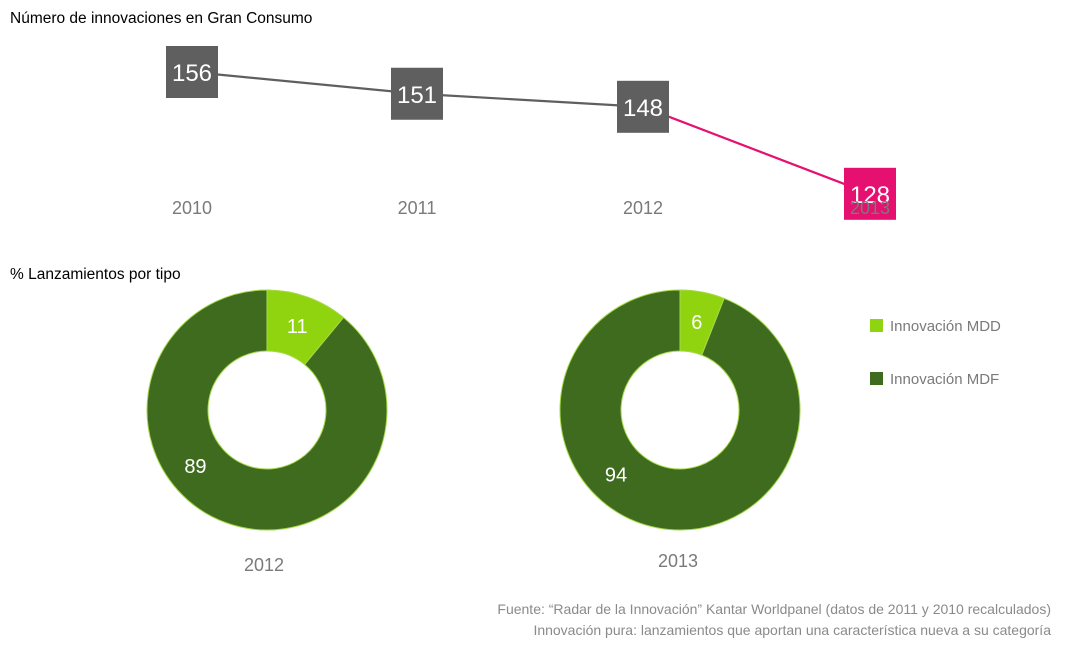 The width and height of the screenshot is (1068, 662). I want to click on data-label: 151, so click(417, 95).